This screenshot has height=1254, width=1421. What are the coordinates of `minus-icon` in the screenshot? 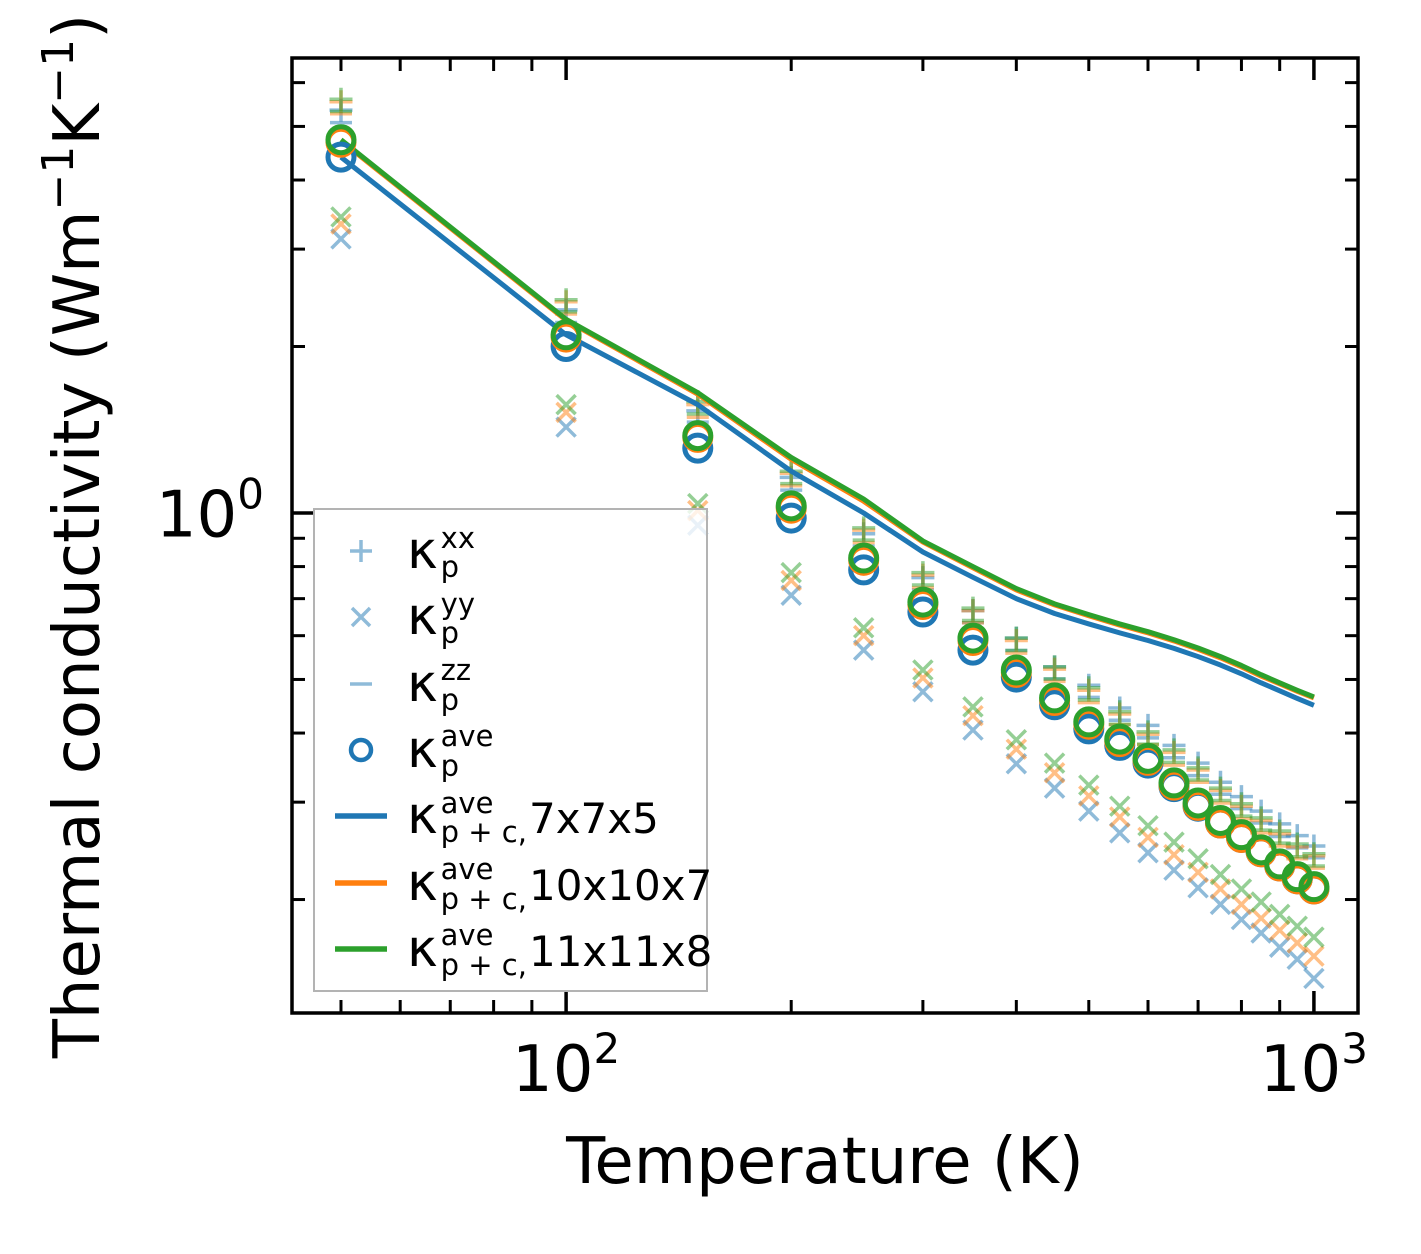 It's located at (361, 683).